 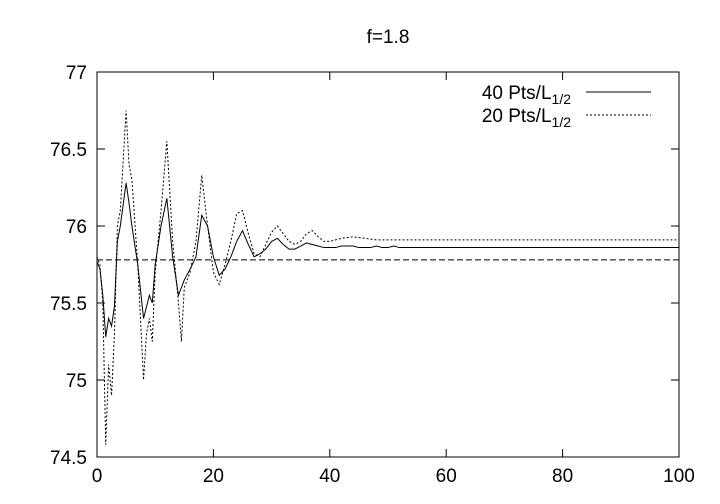 What do you see at coordinates (76, 227) in the screenshot?
I see `y-tick-label: 76` at bounding box center [76, 227].